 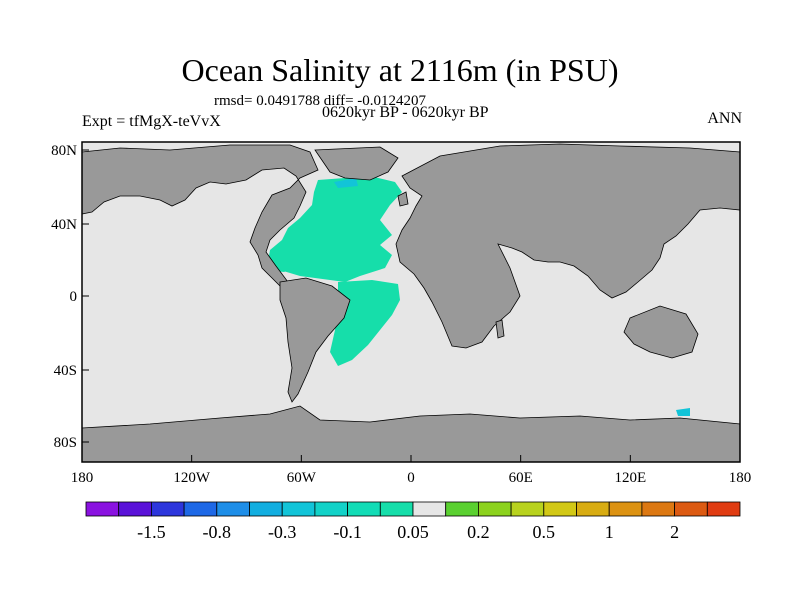 I want to click on colorbar-label: -1.5, so click(x=151, y=532).